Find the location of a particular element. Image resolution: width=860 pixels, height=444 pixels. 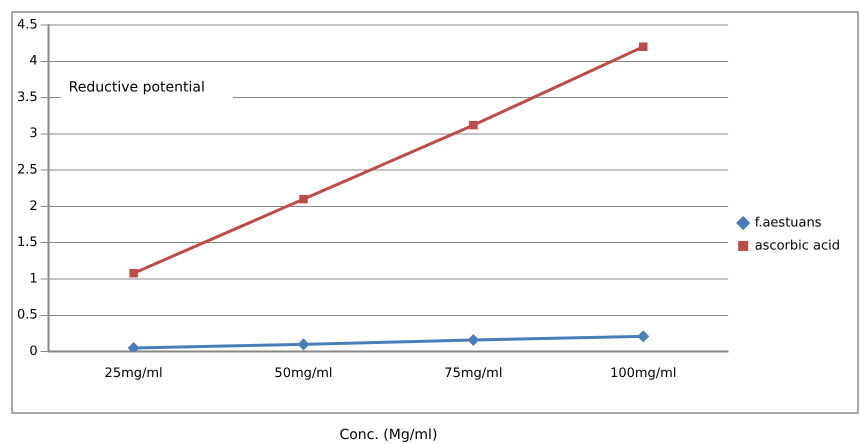

y-tick-label: 4.5 is located at coordinates (27, 24).